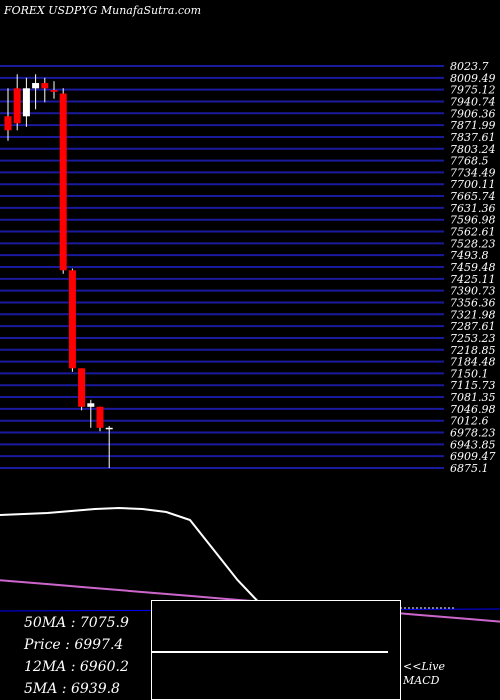 The image size is (500, 700). I want to click on live-label: <<Live, so click(424, 666).